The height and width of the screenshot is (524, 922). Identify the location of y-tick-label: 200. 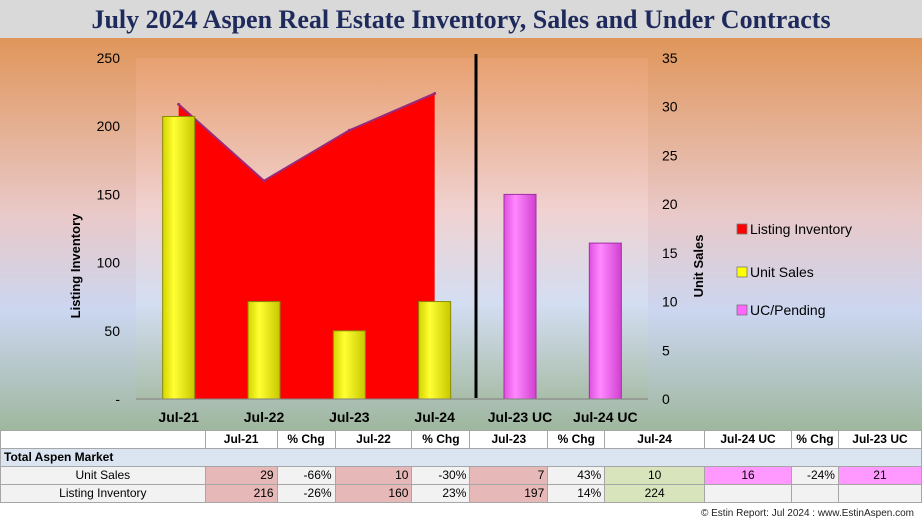
(109, 126).